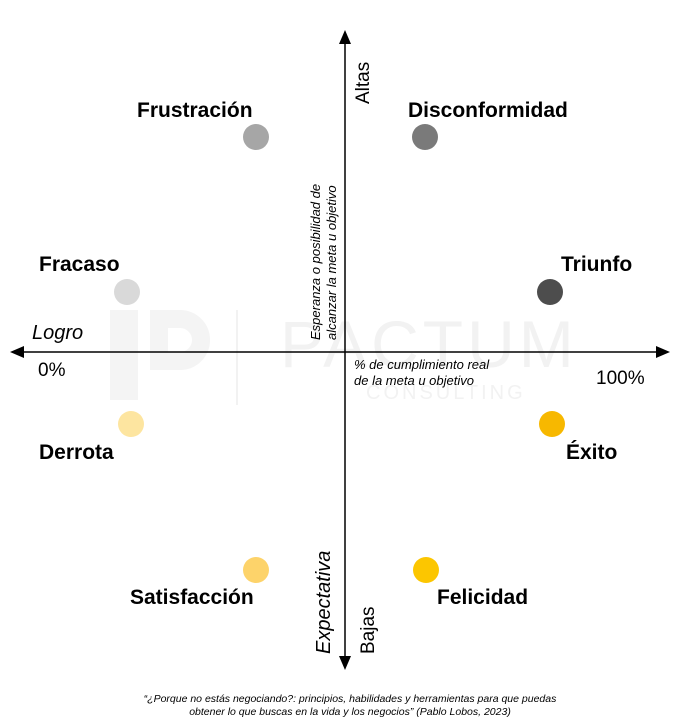 The width and height of the screenshot is (700, 728). Describe the element at coordinates (488, 110) in the screenshot. I see `disconformidad-label: Disconformidad` at that location.